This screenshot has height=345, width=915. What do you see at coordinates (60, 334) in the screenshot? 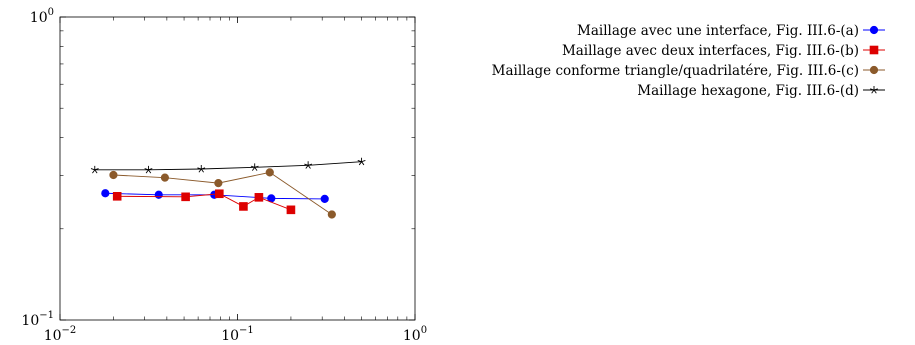
I see `x-tick-label: 10⁻²` at bounding box center [60, 334].